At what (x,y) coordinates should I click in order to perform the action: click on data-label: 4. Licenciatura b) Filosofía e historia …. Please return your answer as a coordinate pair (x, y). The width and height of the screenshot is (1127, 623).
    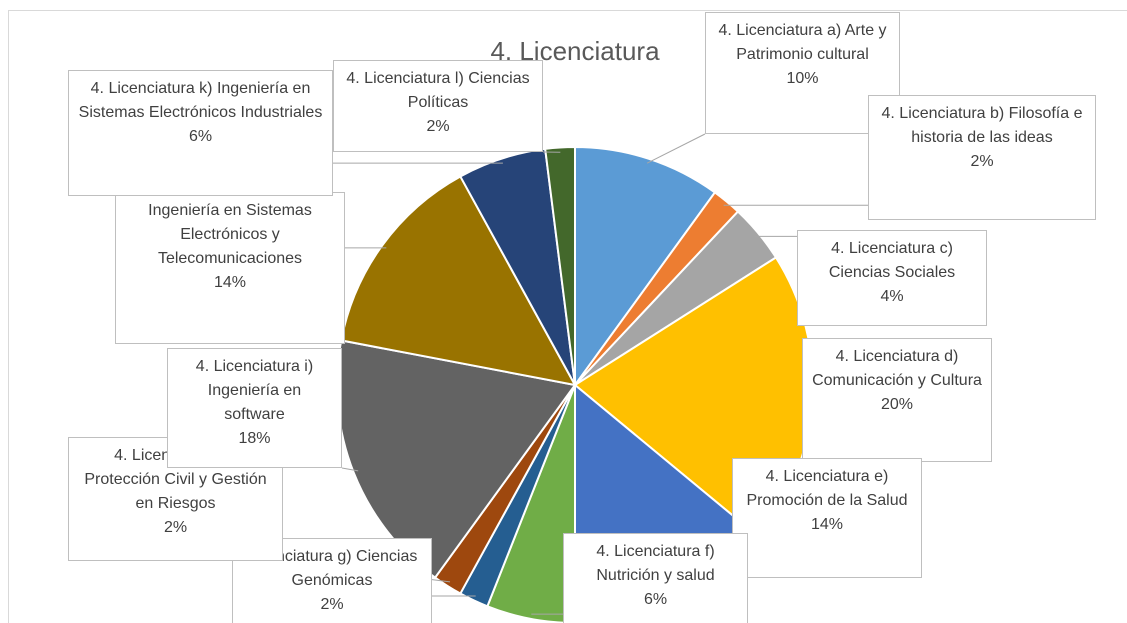
    Looking at the image, I should click on (982, 157).